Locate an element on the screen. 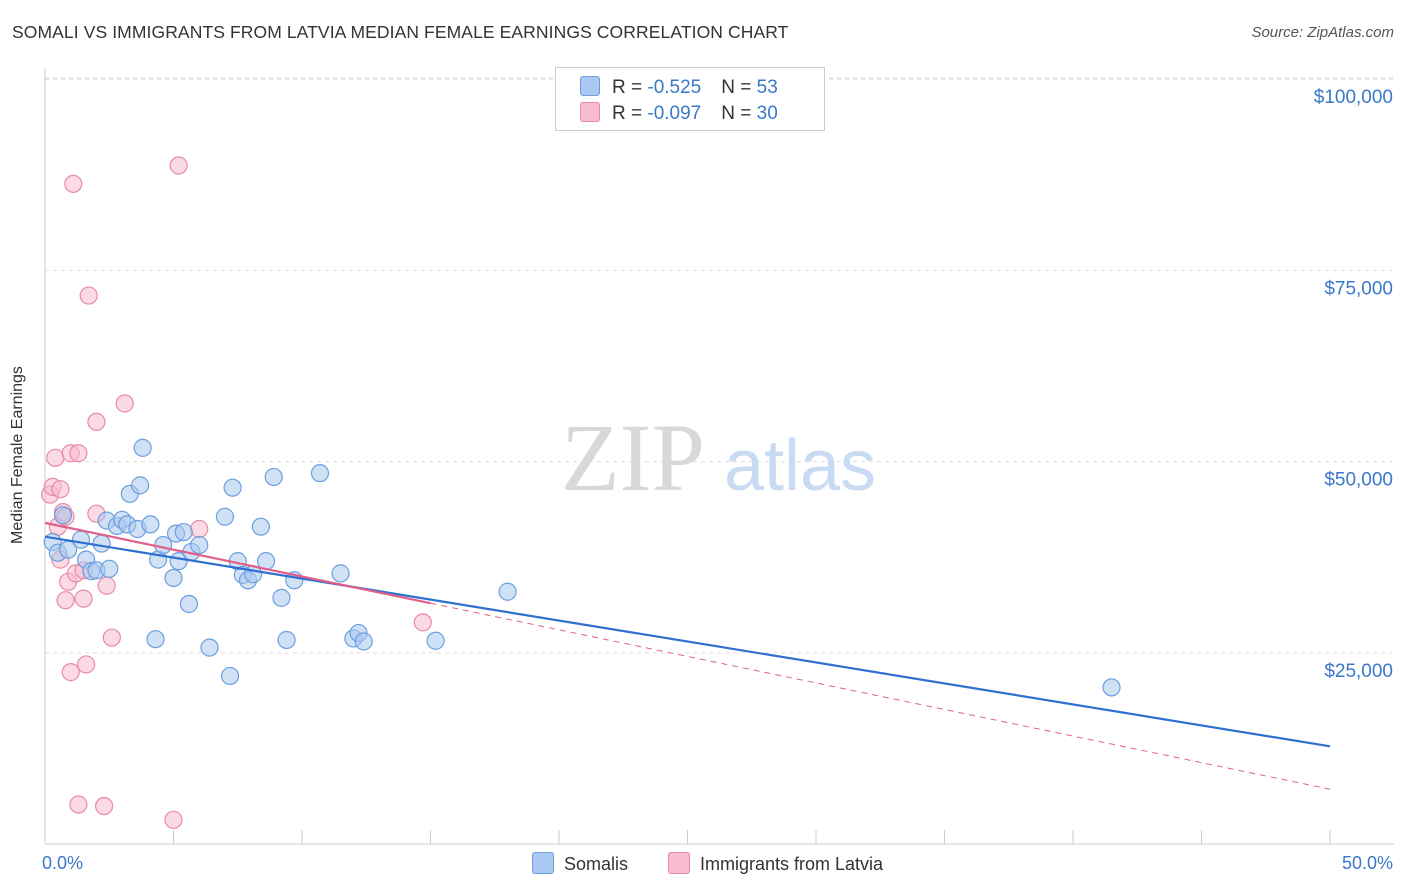 The height and width of the screenshot is (892, 1406). legend-item-somalis: Somalis is located at coordinates (580, 863).